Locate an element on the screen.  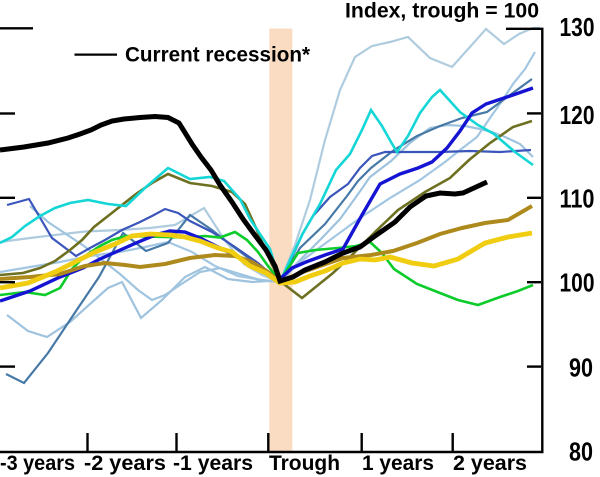
svg-text: 90 is located at coordinates (581, 367).